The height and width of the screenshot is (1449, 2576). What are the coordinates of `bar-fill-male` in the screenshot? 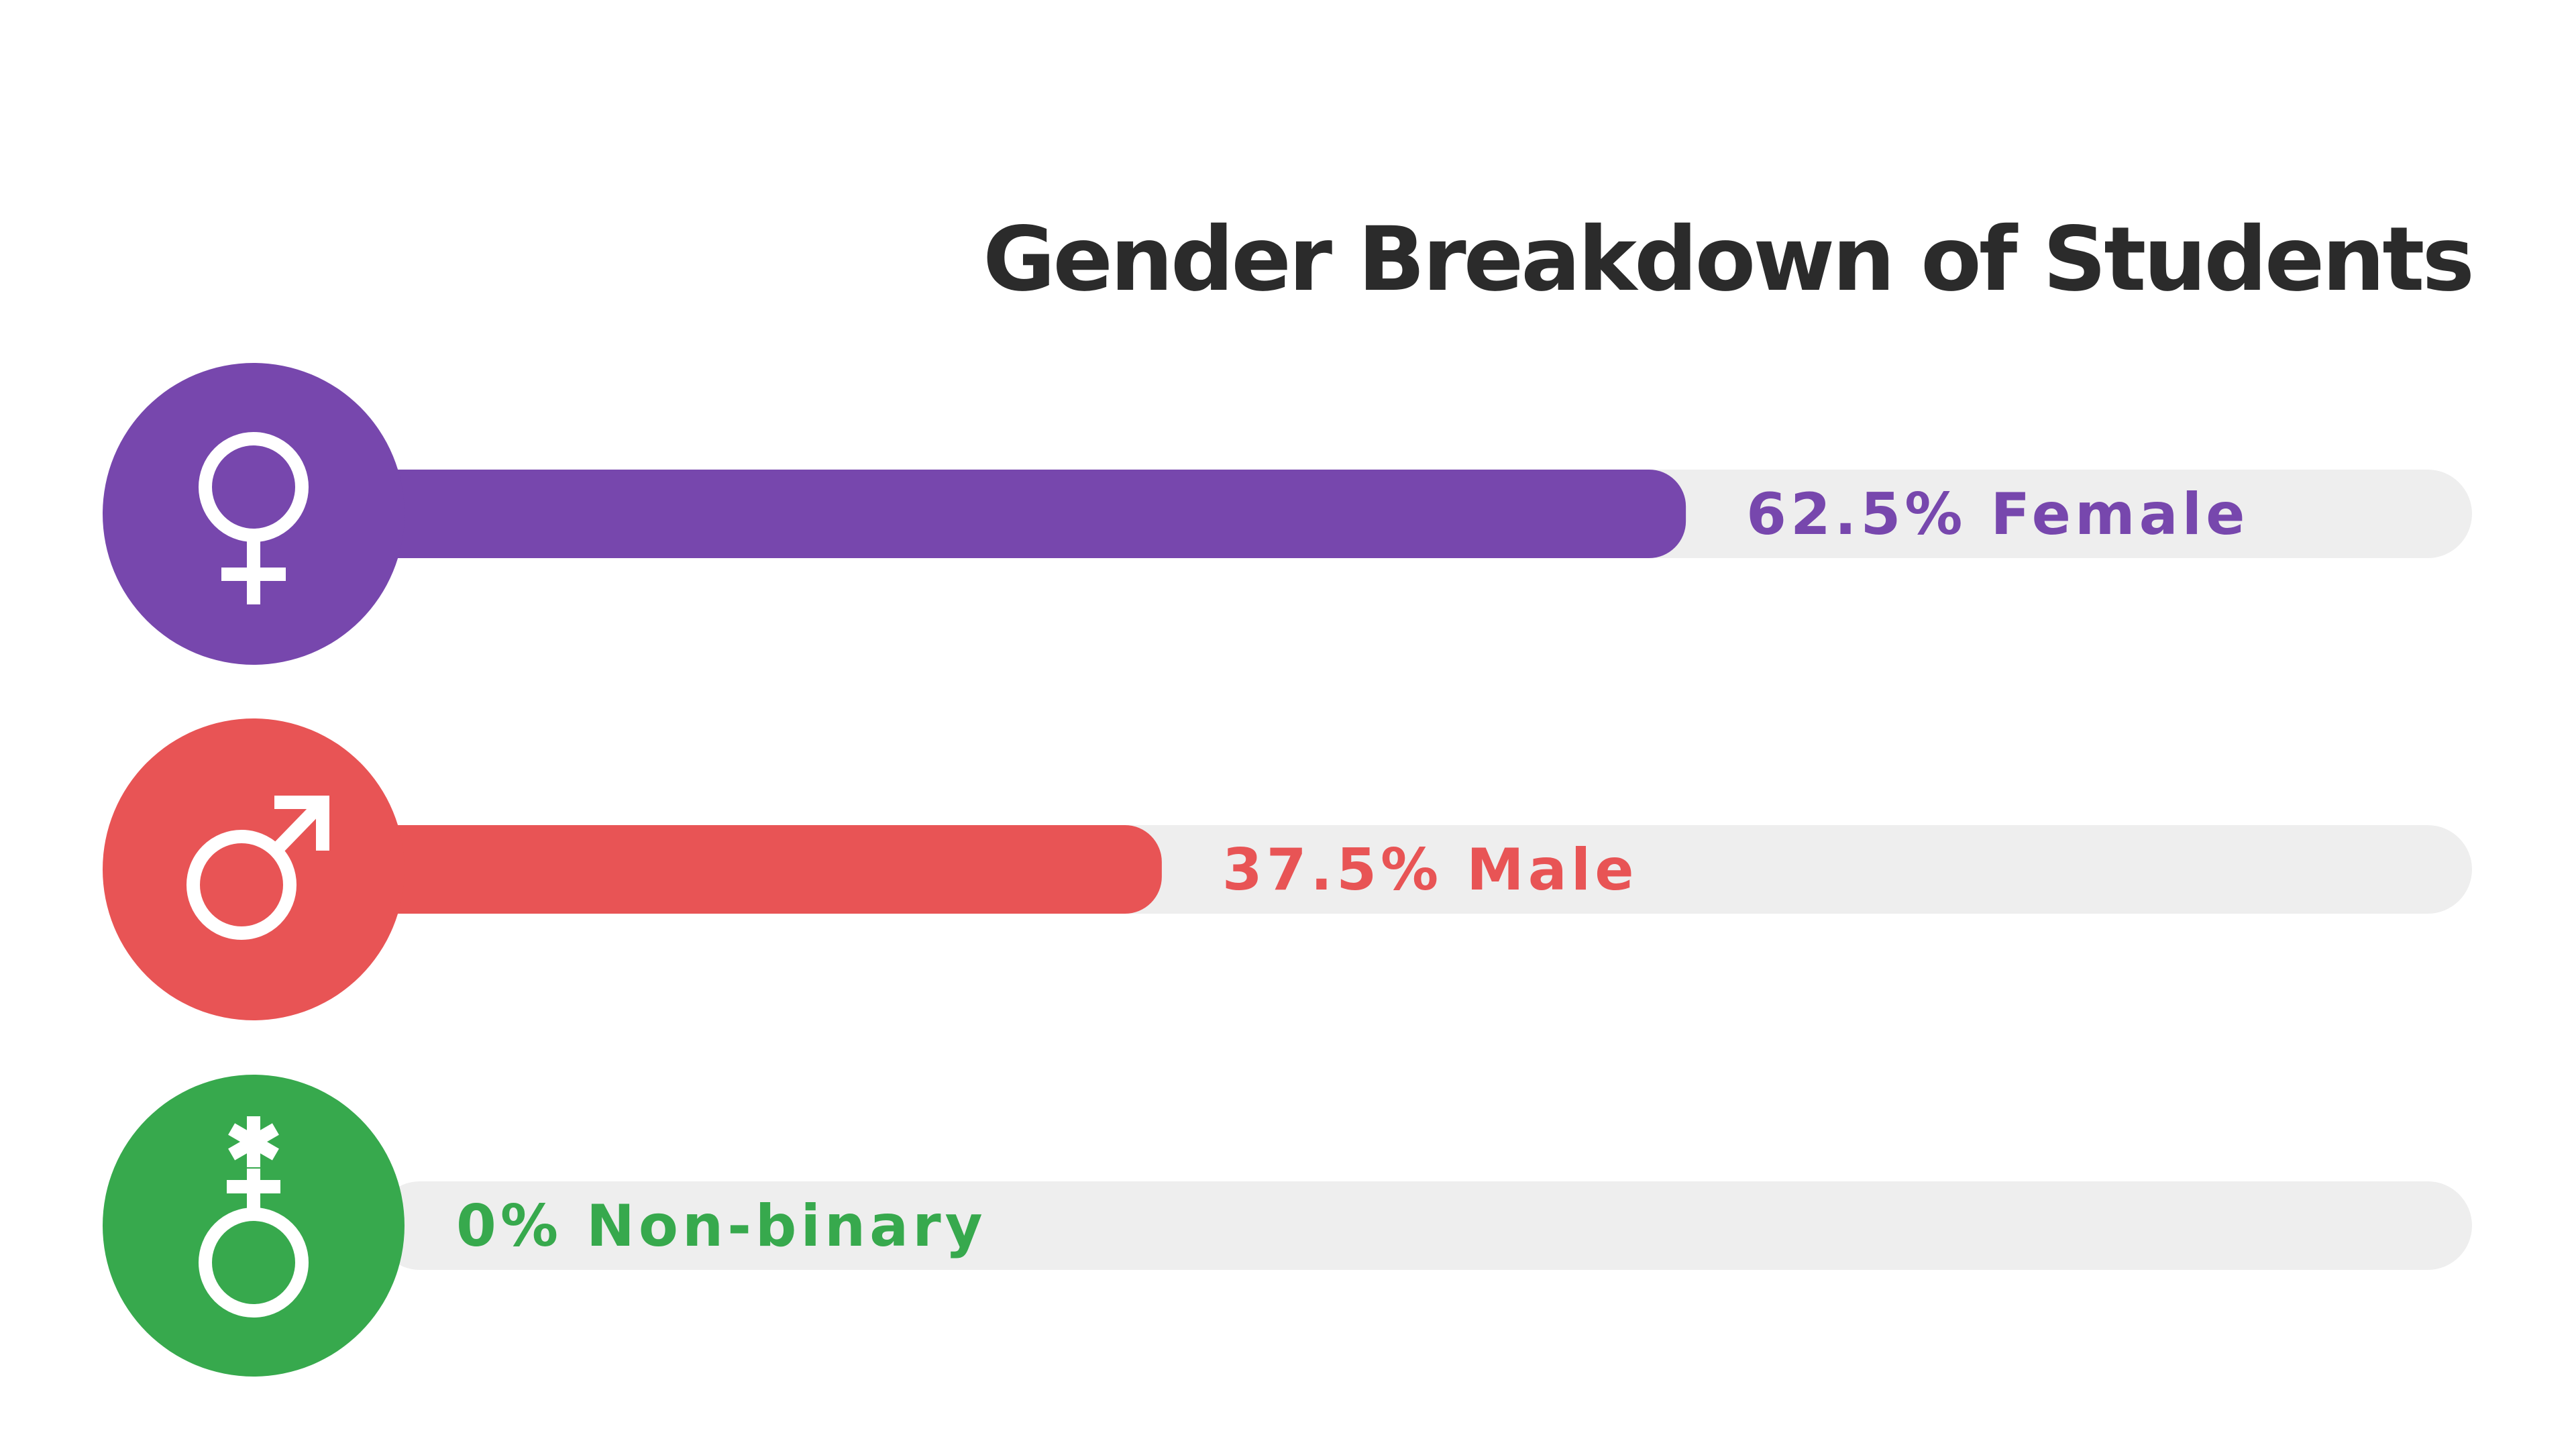 It's located at (708, 869).